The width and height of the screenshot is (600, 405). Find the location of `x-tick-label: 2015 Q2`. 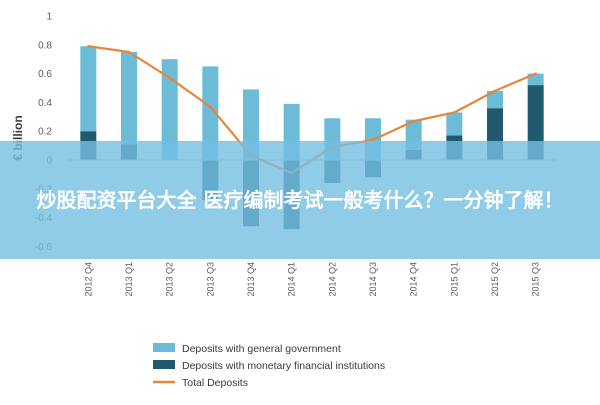

x-tick-label: 2015 Q2 is located at coordinates (495, 279).